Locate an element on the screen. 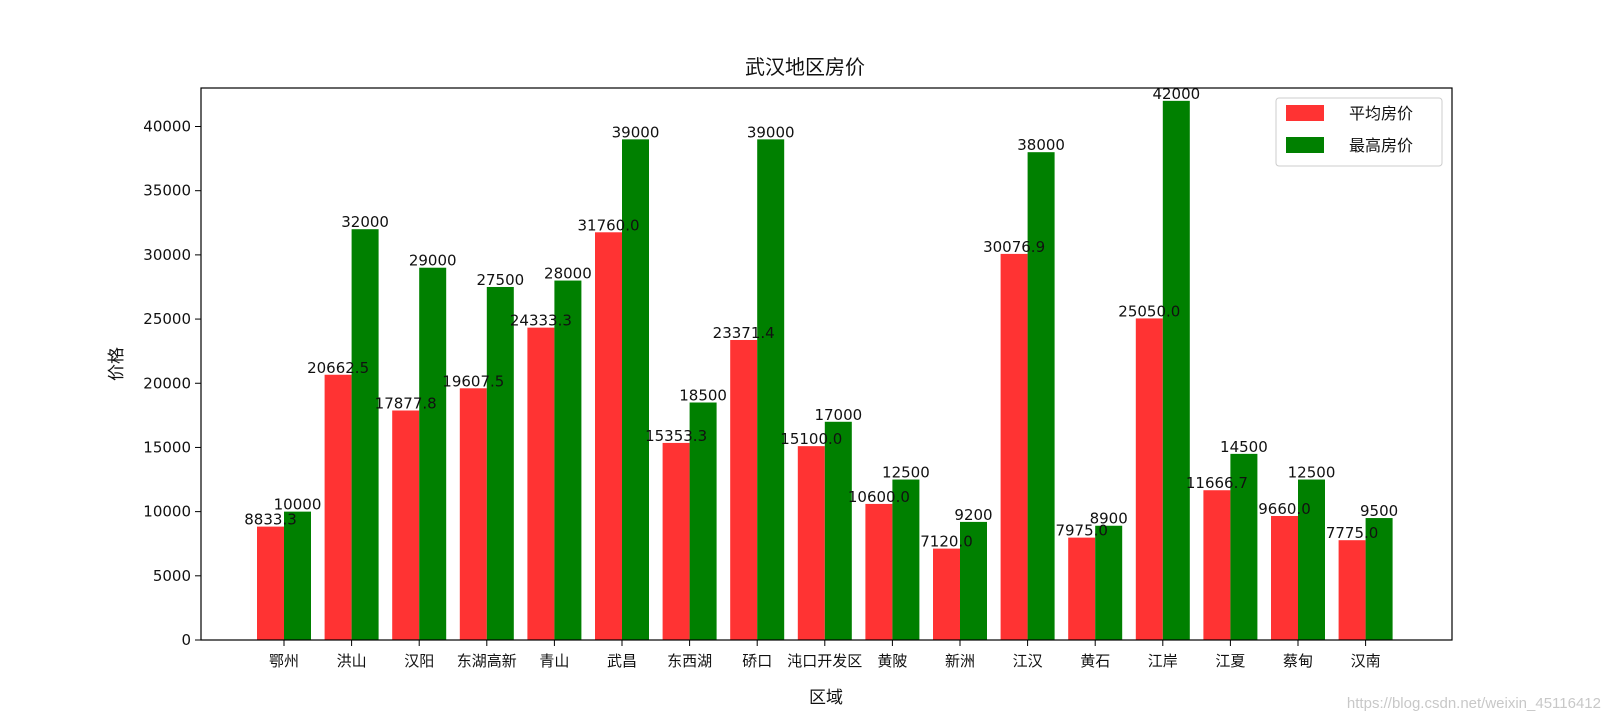 This screenshot has width=1611, height=720. x-tick-label-5: 武昌 is located at coordinates (622, 661).